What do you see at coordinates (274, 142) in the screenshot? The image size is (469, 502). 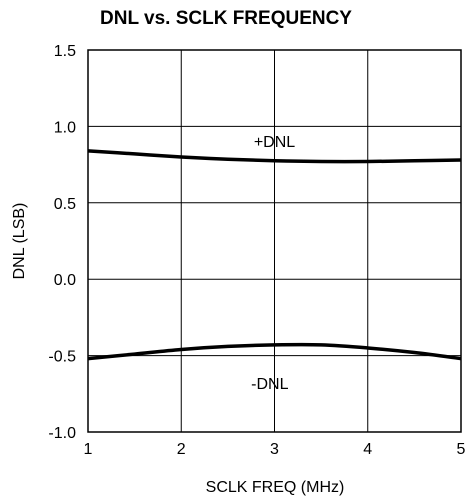 I see `annotation-label: +DNL` at bounding box center [274, 142].